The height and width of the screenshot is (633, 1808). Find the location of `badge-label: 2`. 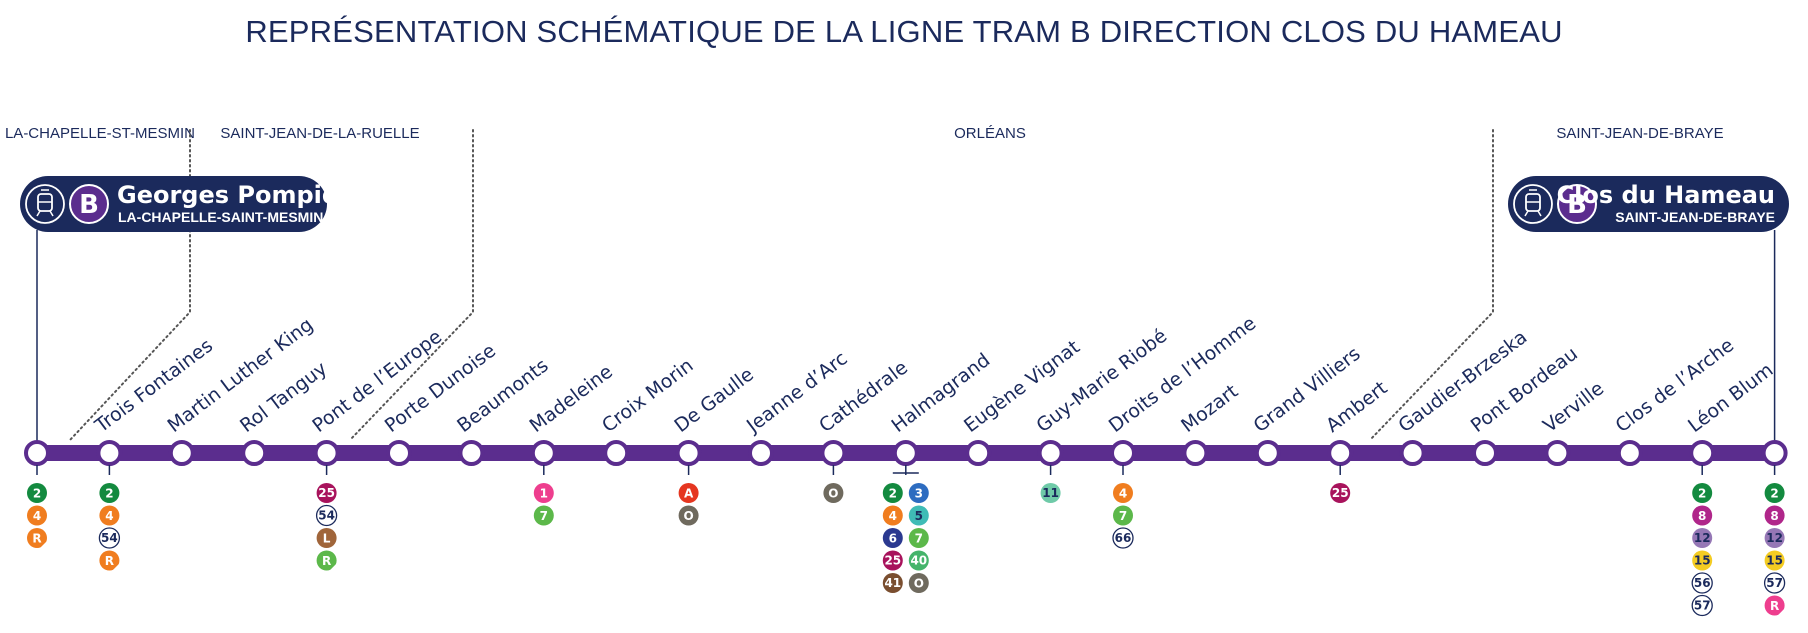

badge-label: 2 is located at coordinates (109, 494).